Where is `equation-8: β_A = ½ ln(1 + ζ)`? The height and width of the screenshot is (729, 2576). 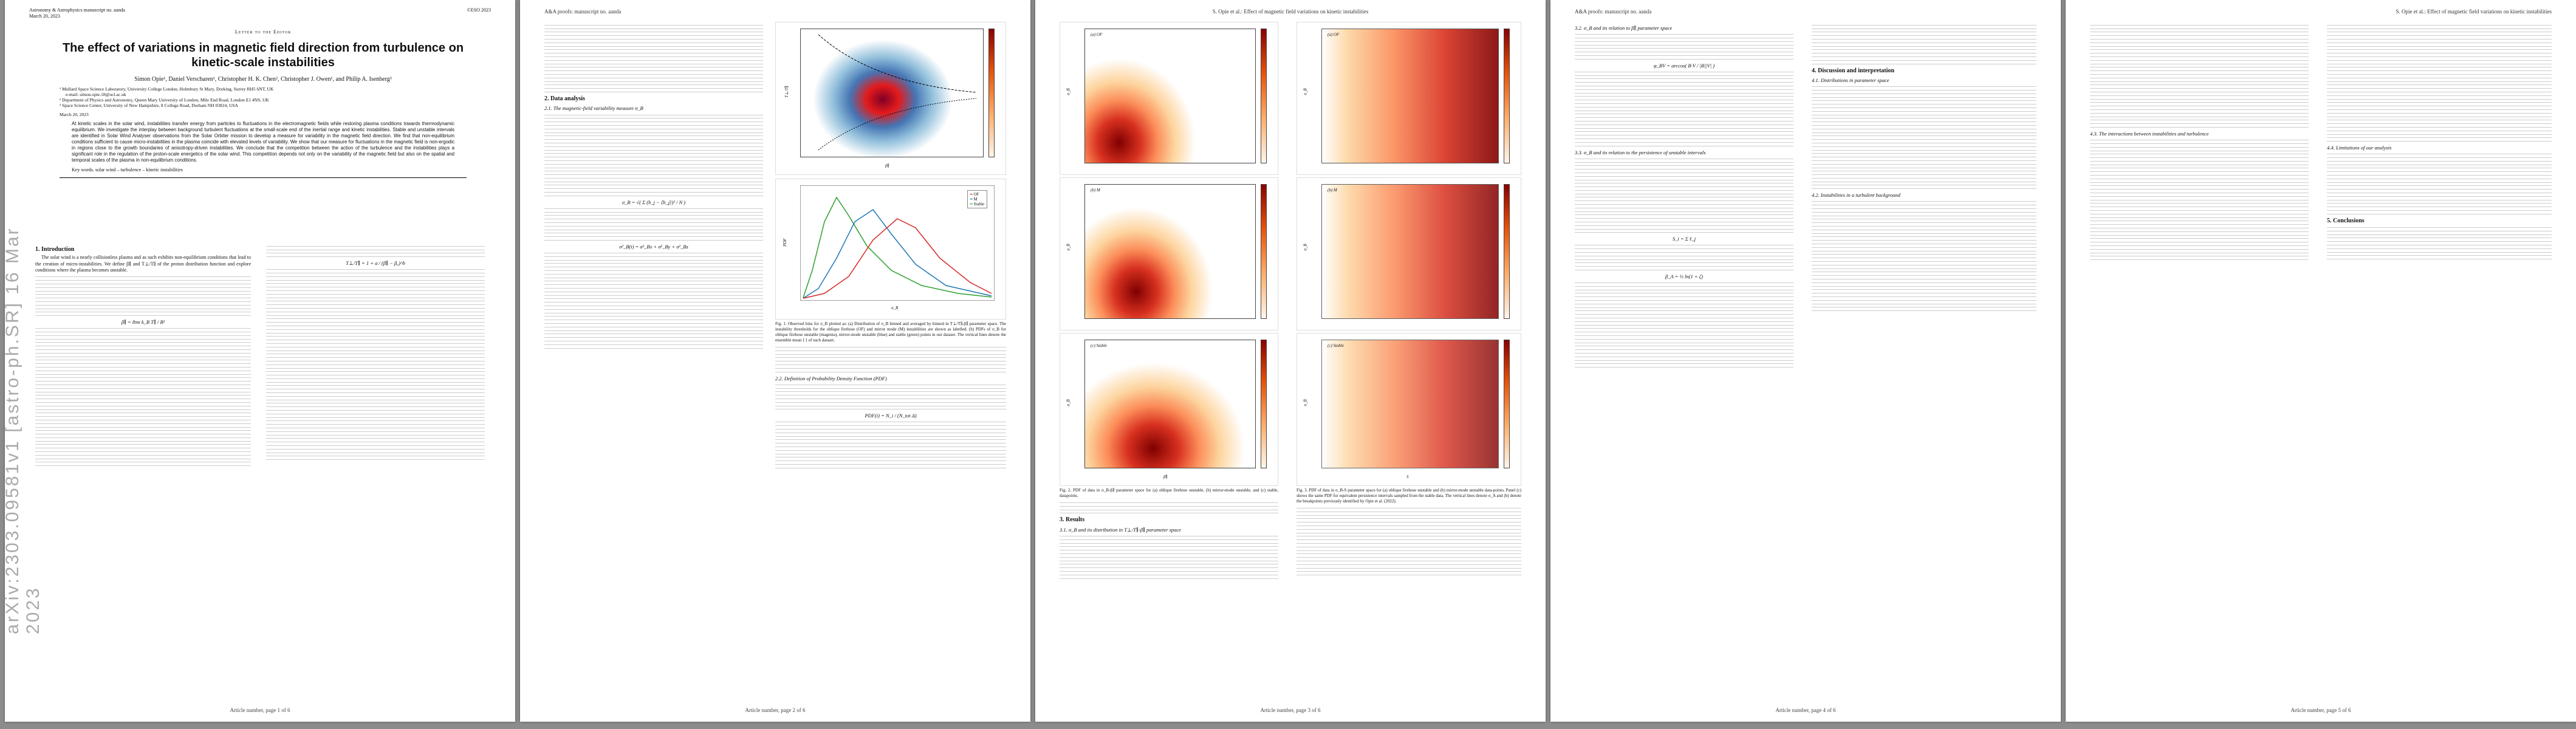
equation-8: β_A = ½ ln(1 + ζ) is located at coordinates (1684, 276).